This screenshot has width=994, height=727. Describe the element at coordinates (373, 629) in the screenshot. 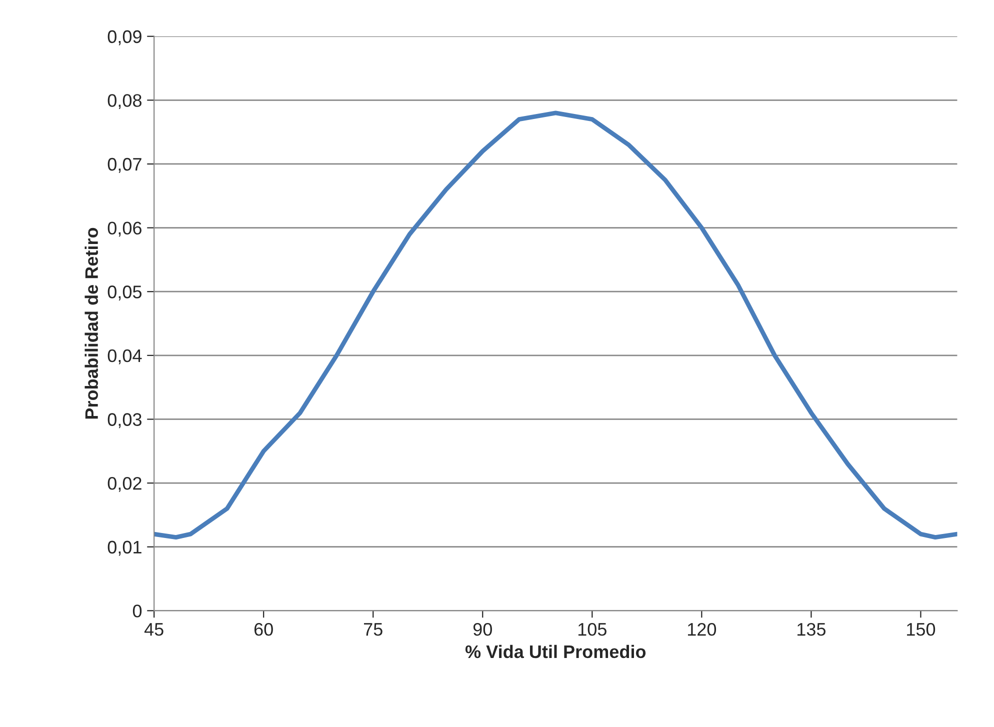

I see `x-tick-label: 75` at that location.